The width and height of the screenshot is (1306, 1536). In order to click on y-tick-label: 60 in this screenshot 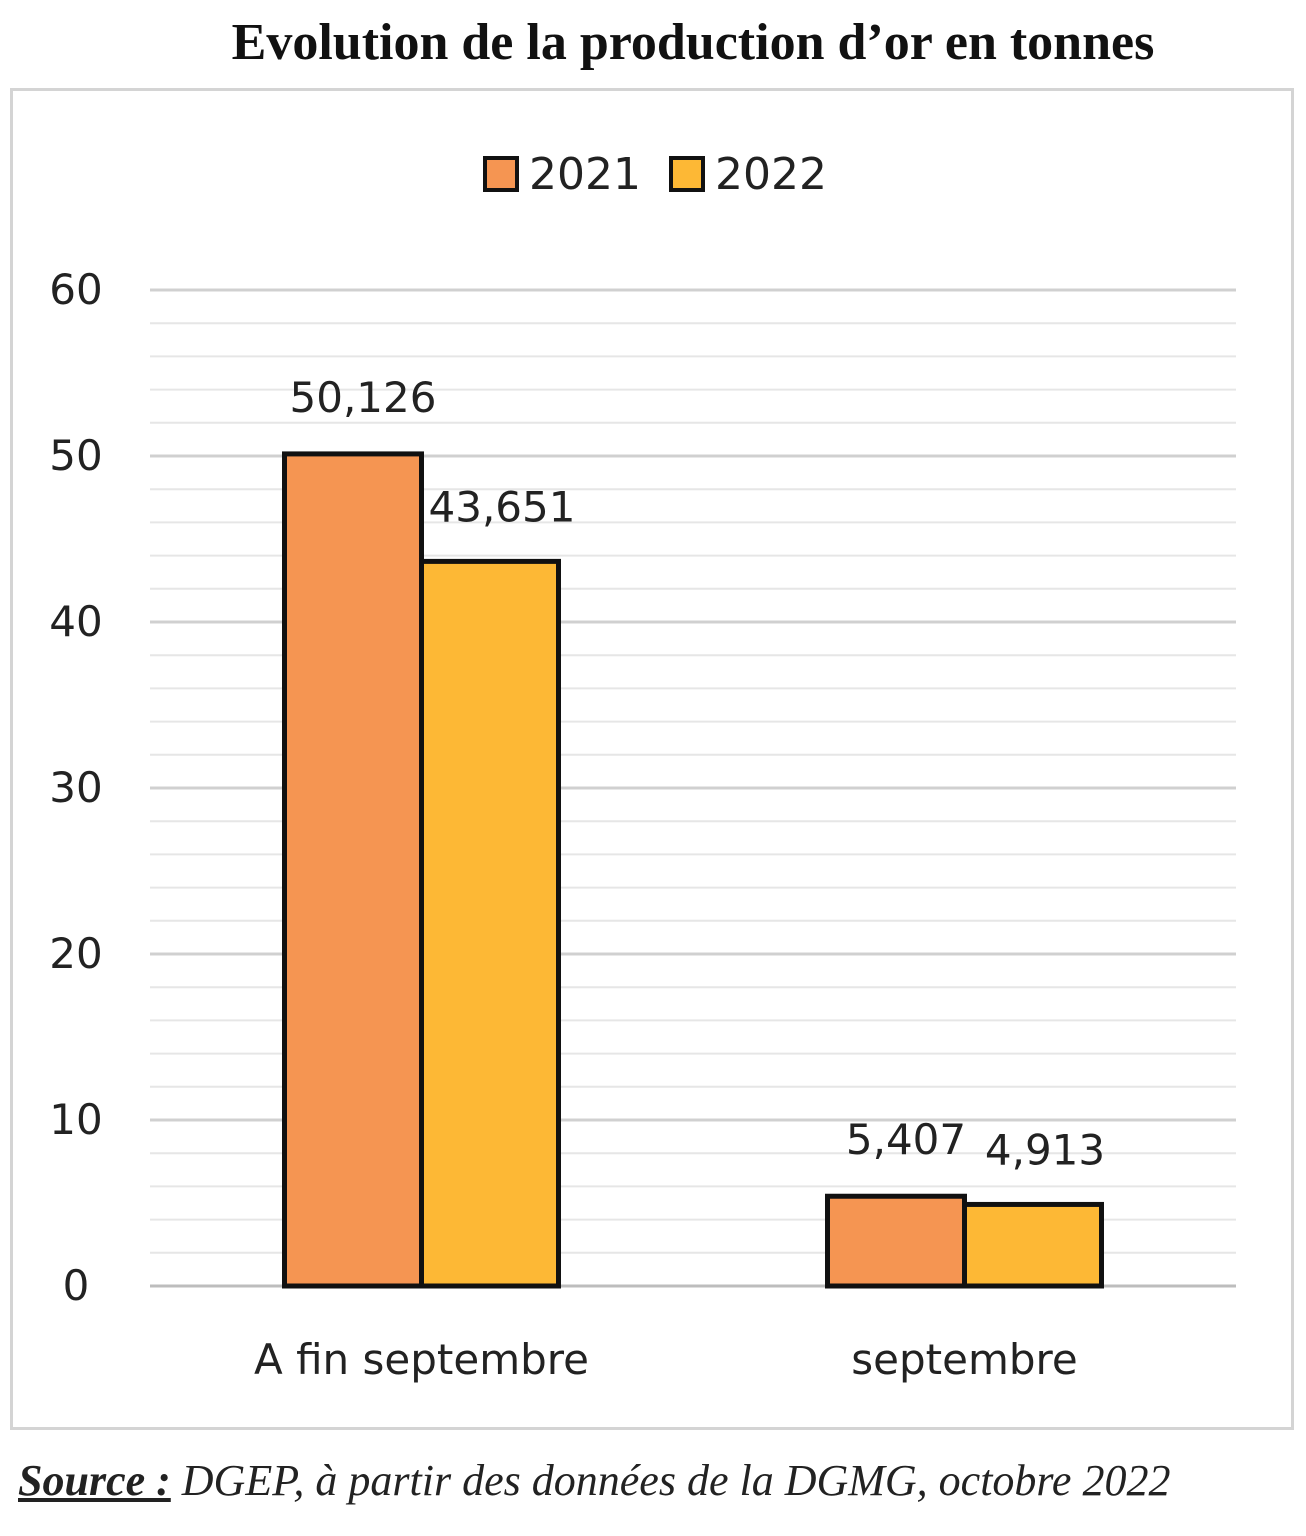, I will do `click(75, 289)`.